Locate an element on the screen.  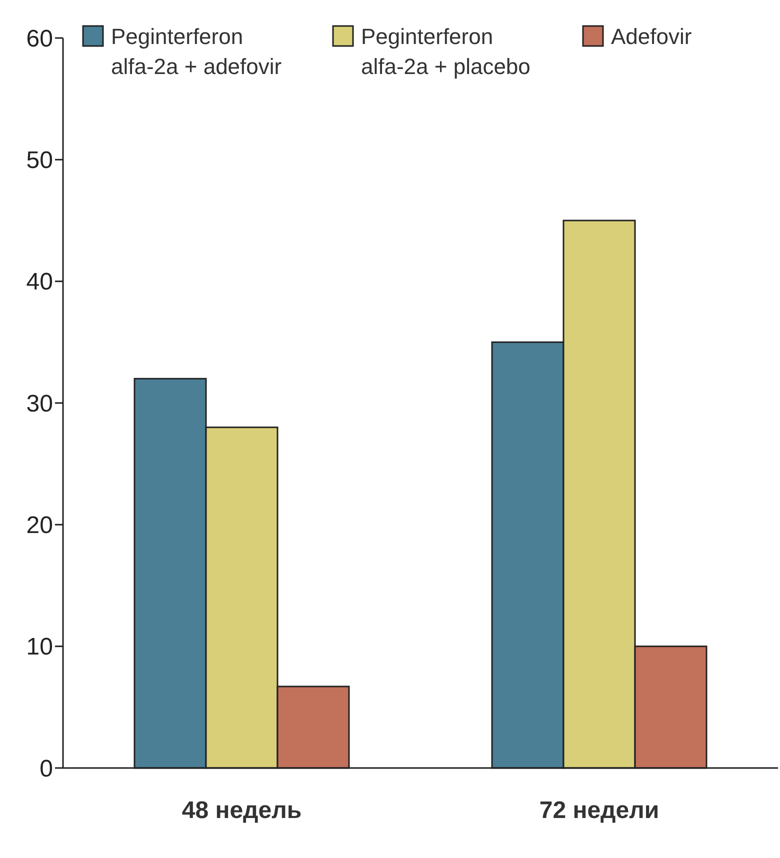
legend-label: Peginterferon alfa-2a + placebo is located at coordinates (445, 51).